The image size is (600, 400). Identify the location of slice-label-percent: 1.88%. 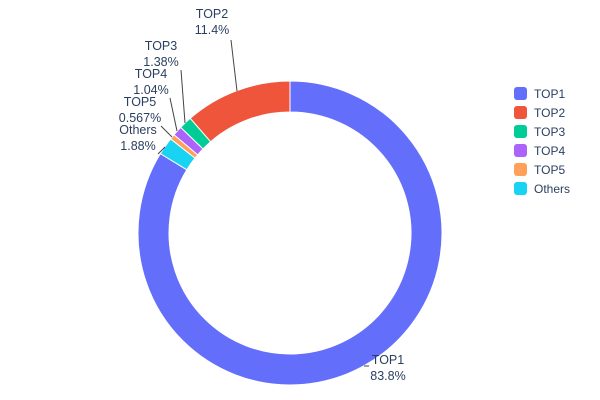
(138, 146).